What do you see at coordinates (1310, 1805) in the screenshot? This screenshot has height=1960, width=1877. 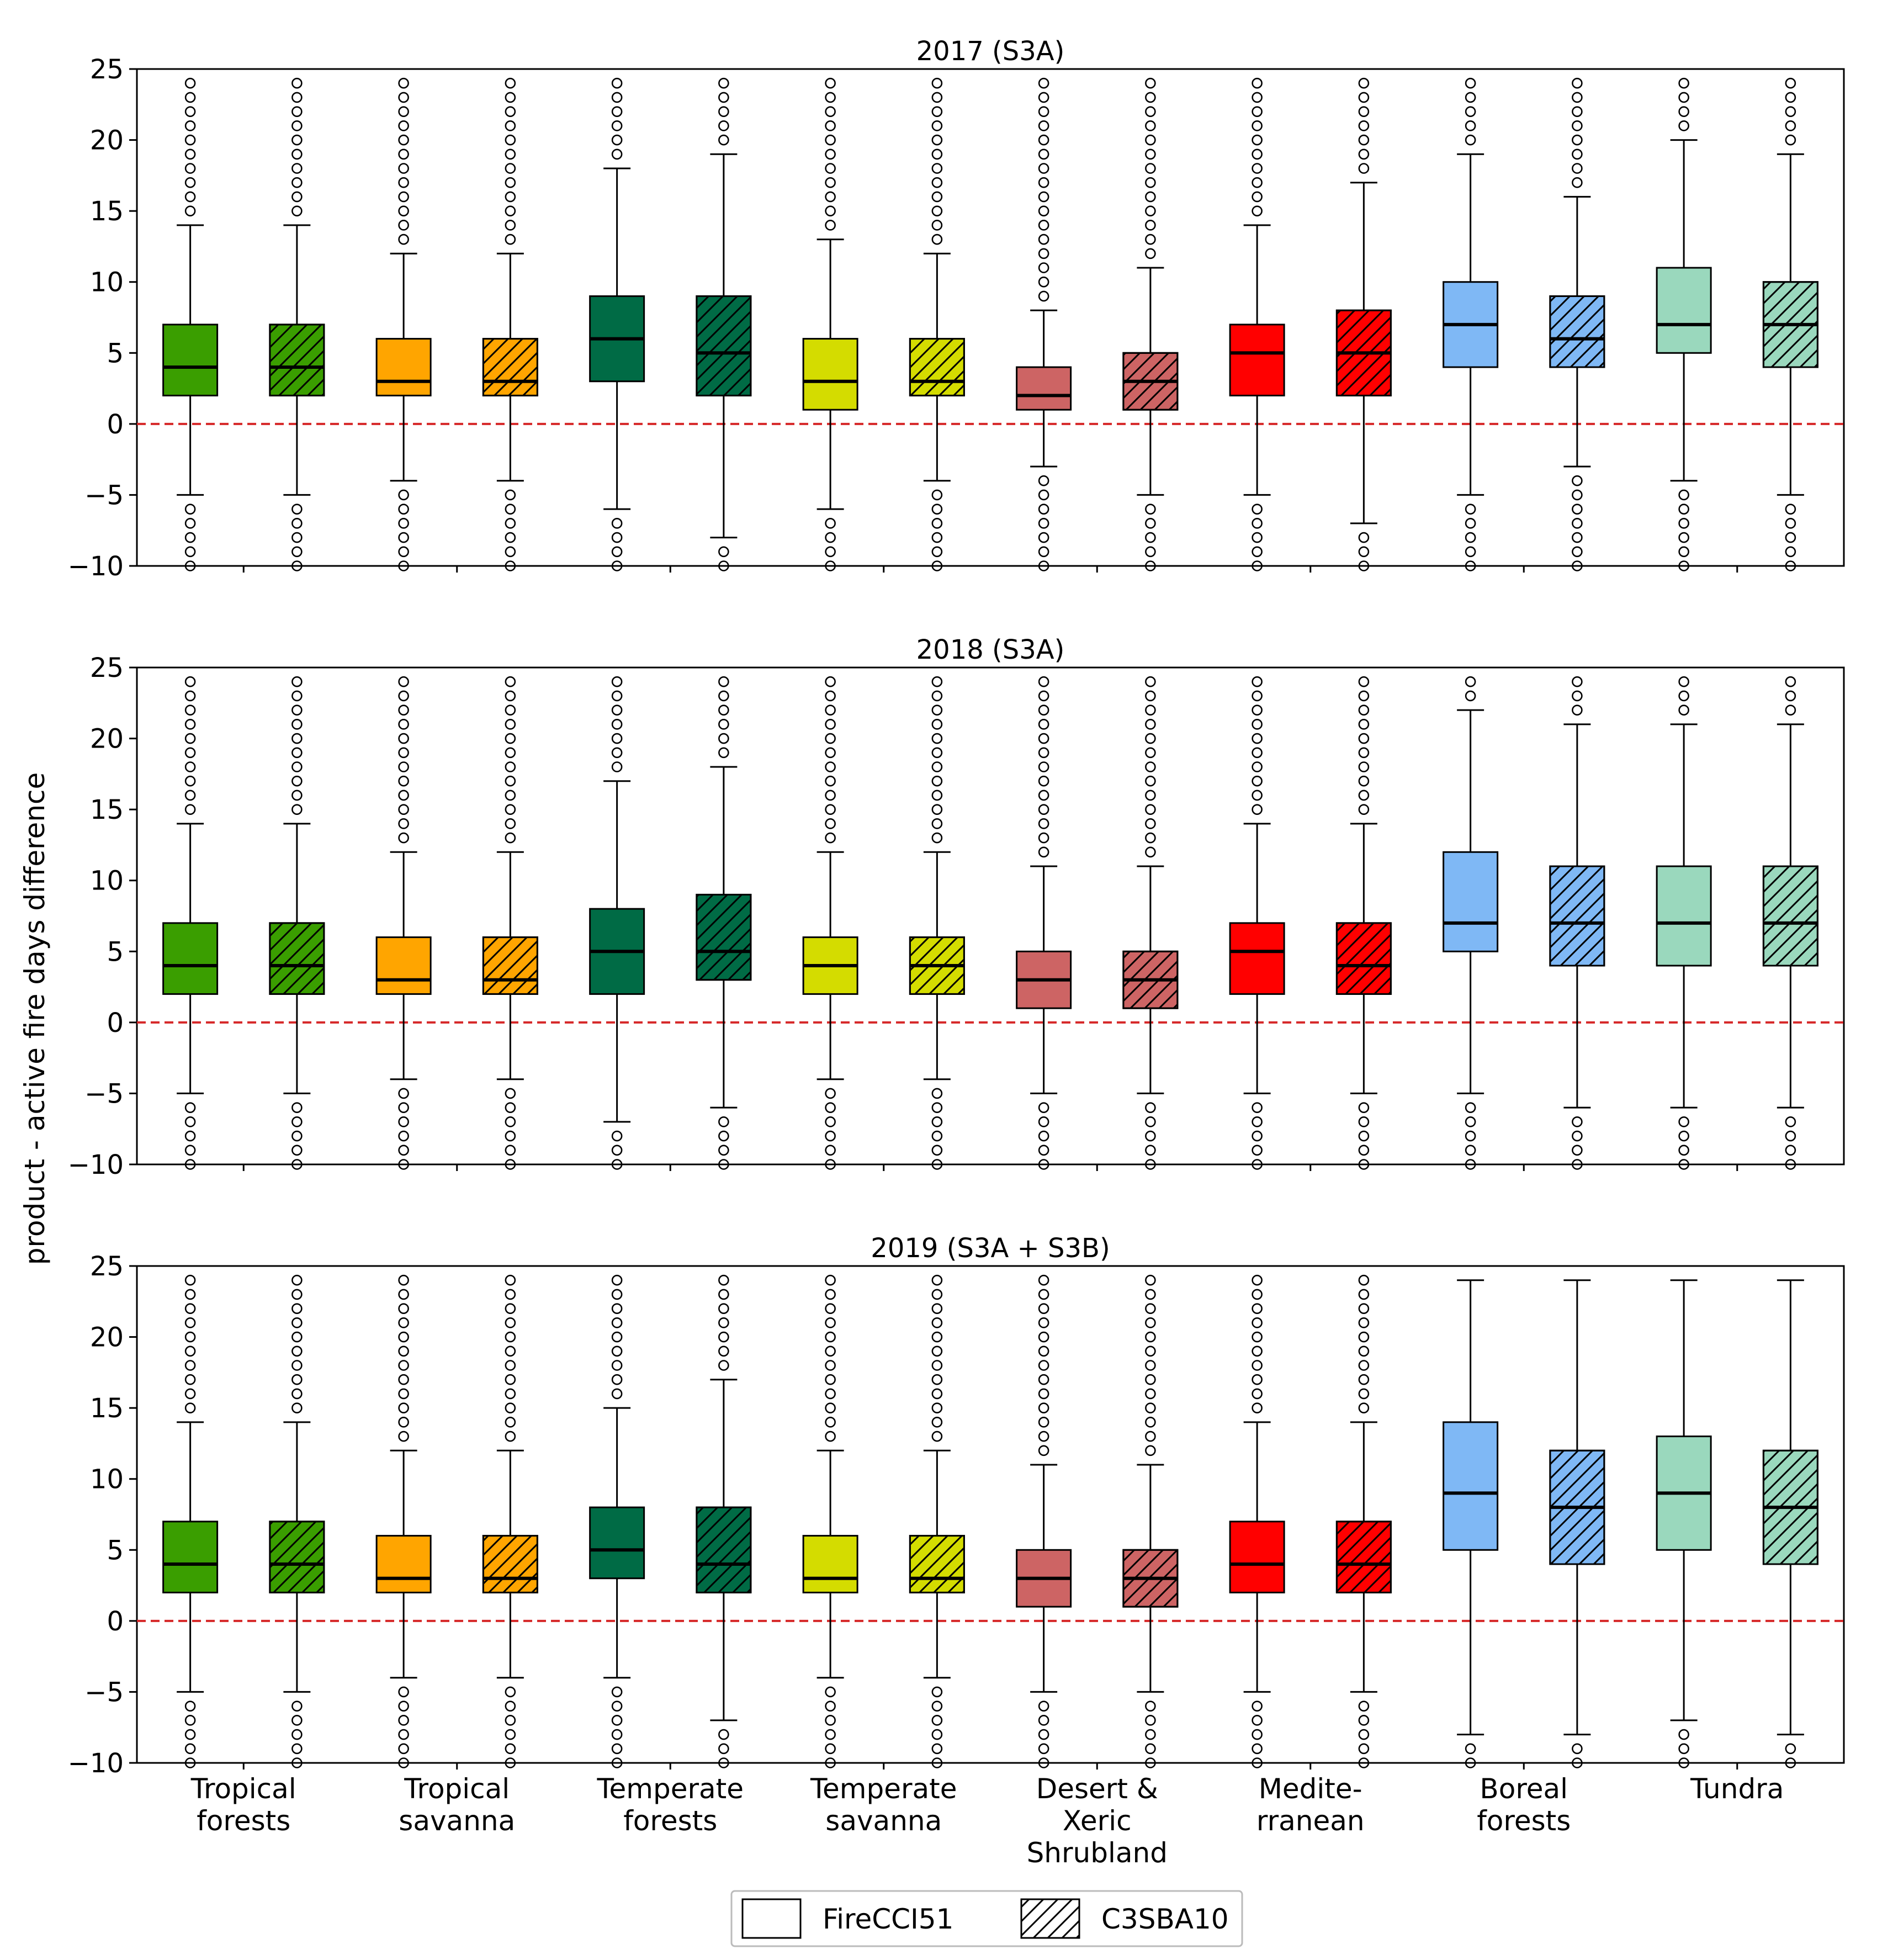 I see `category-label: Medite-rranean` at bounding box center [1310, 1805].